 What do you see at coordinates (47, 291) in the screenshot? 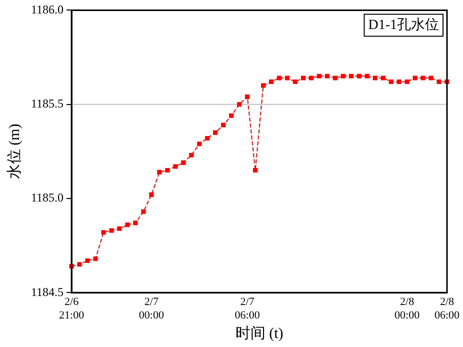
I see `y-tick-label: 1184.5` at bounding box center [47, 291].